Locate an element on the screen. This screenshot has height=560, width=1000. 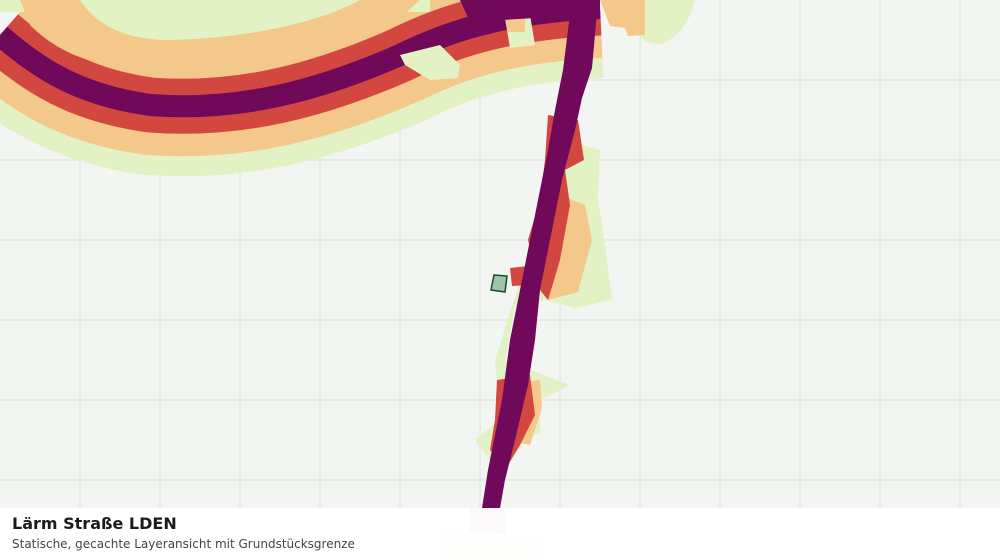
noise-vertical-road is located at coordinates (536, 254).